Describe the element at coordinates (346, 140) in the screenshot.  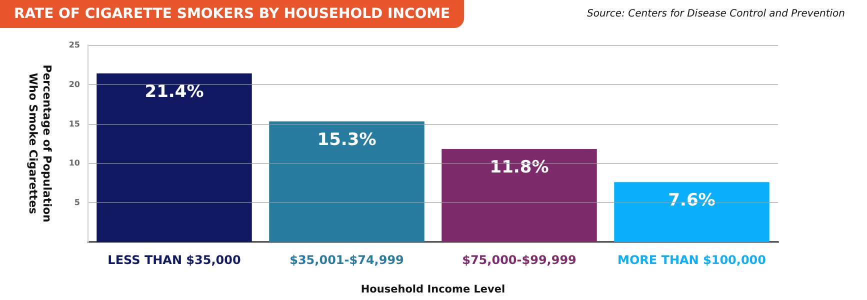
I see `data-label: 15.3%` at that location.